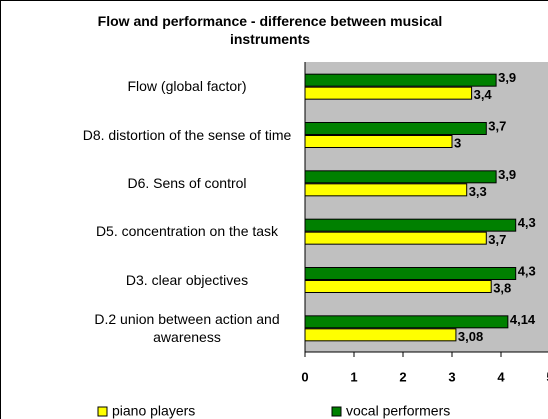  Describe the element at coordinates (187, 182) in the screenshot. I see `category-label: D6. Sens of control` at that location.